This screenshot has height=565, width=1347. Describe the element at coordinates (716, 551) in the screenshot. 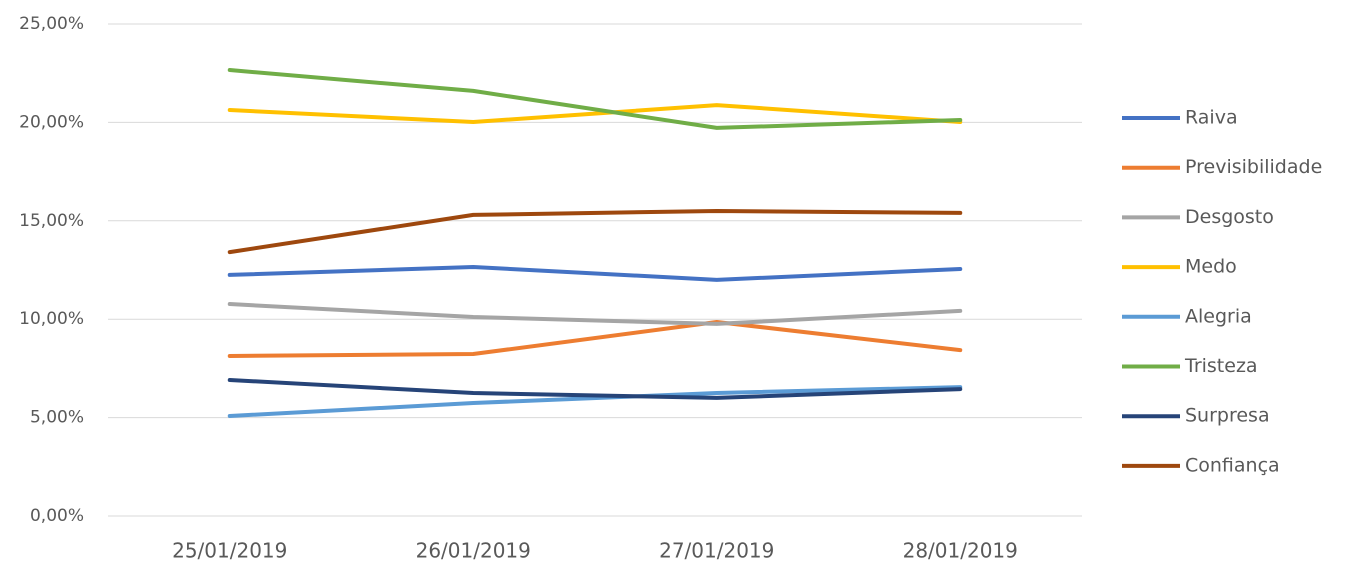

I see `x-tick-label: 27/01/2019` at that location.